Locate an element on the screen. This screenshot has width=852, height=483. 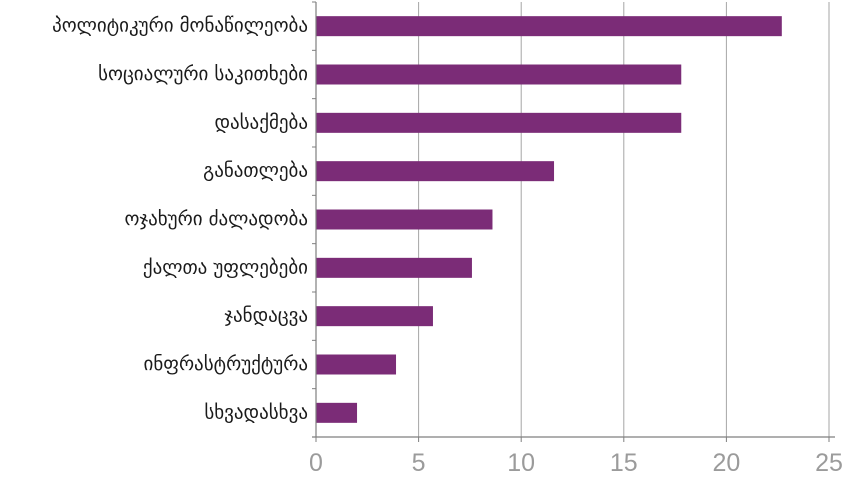
x-tick-label: 10 is located at coordinates (521, 463).